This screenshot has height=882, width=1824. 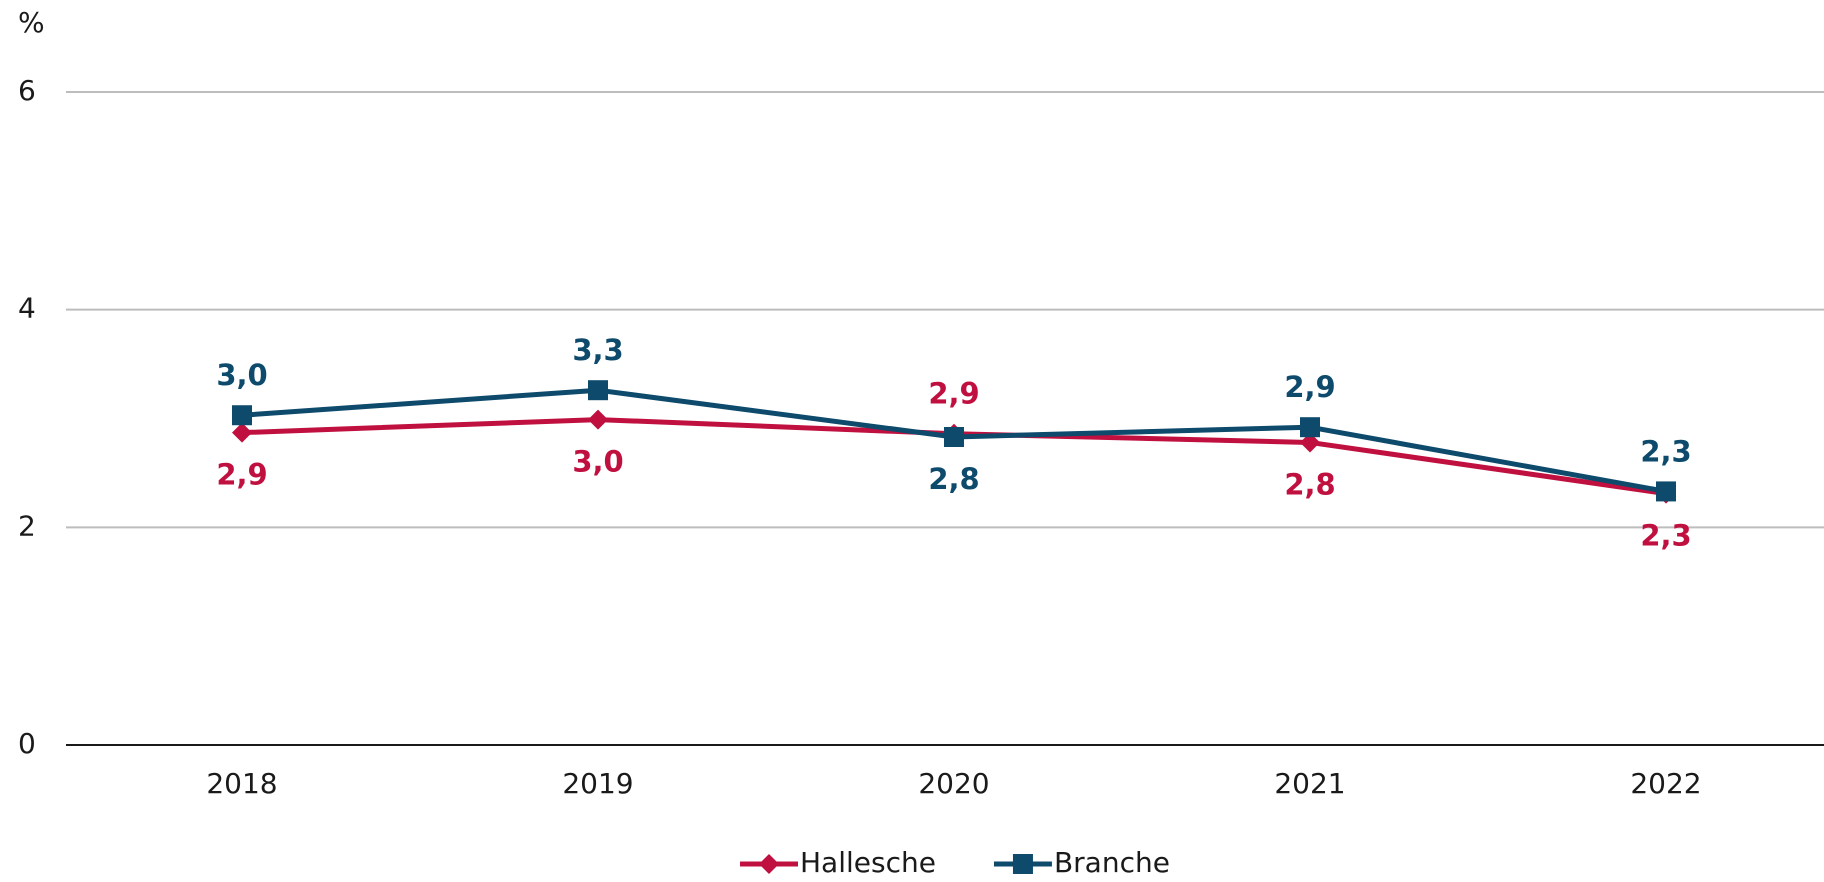 What do you see at coordinates (1665, 783) in the screenshot?
I see `x-tick-label: 2022` at bounding box center [1665, 783].